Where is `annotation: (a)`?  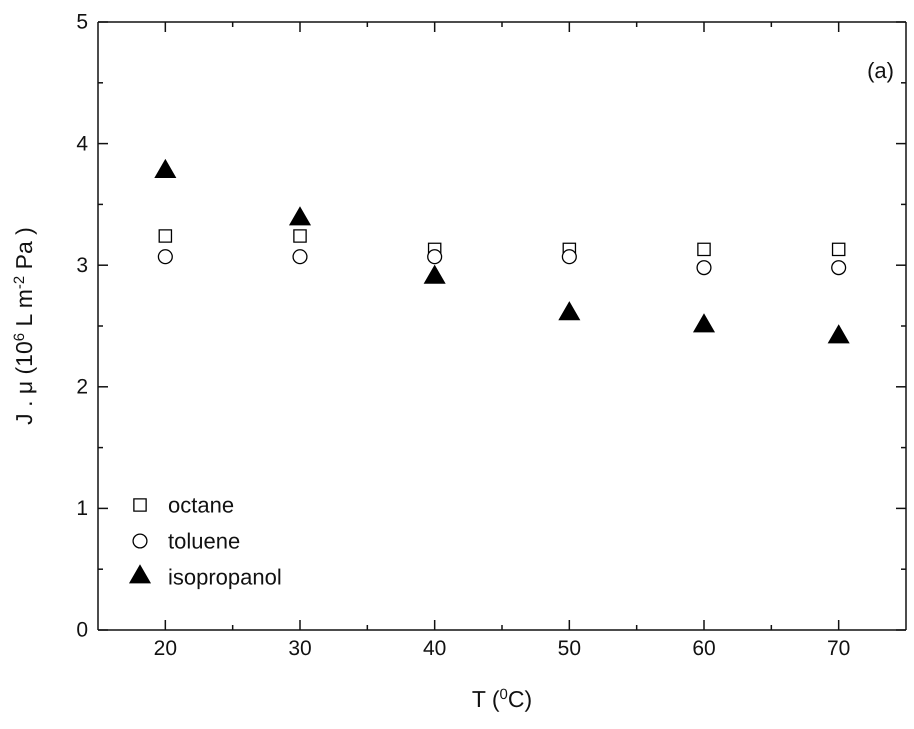
annotation: (a) is located at coordinates (880, 70).